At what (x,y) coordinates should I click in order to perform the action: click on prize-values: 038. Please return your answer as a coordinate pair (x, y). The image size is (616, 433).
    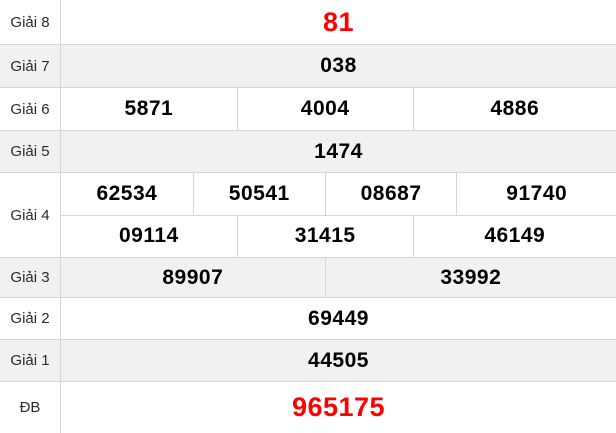
    Looking at the image, I should click on (338, 66).